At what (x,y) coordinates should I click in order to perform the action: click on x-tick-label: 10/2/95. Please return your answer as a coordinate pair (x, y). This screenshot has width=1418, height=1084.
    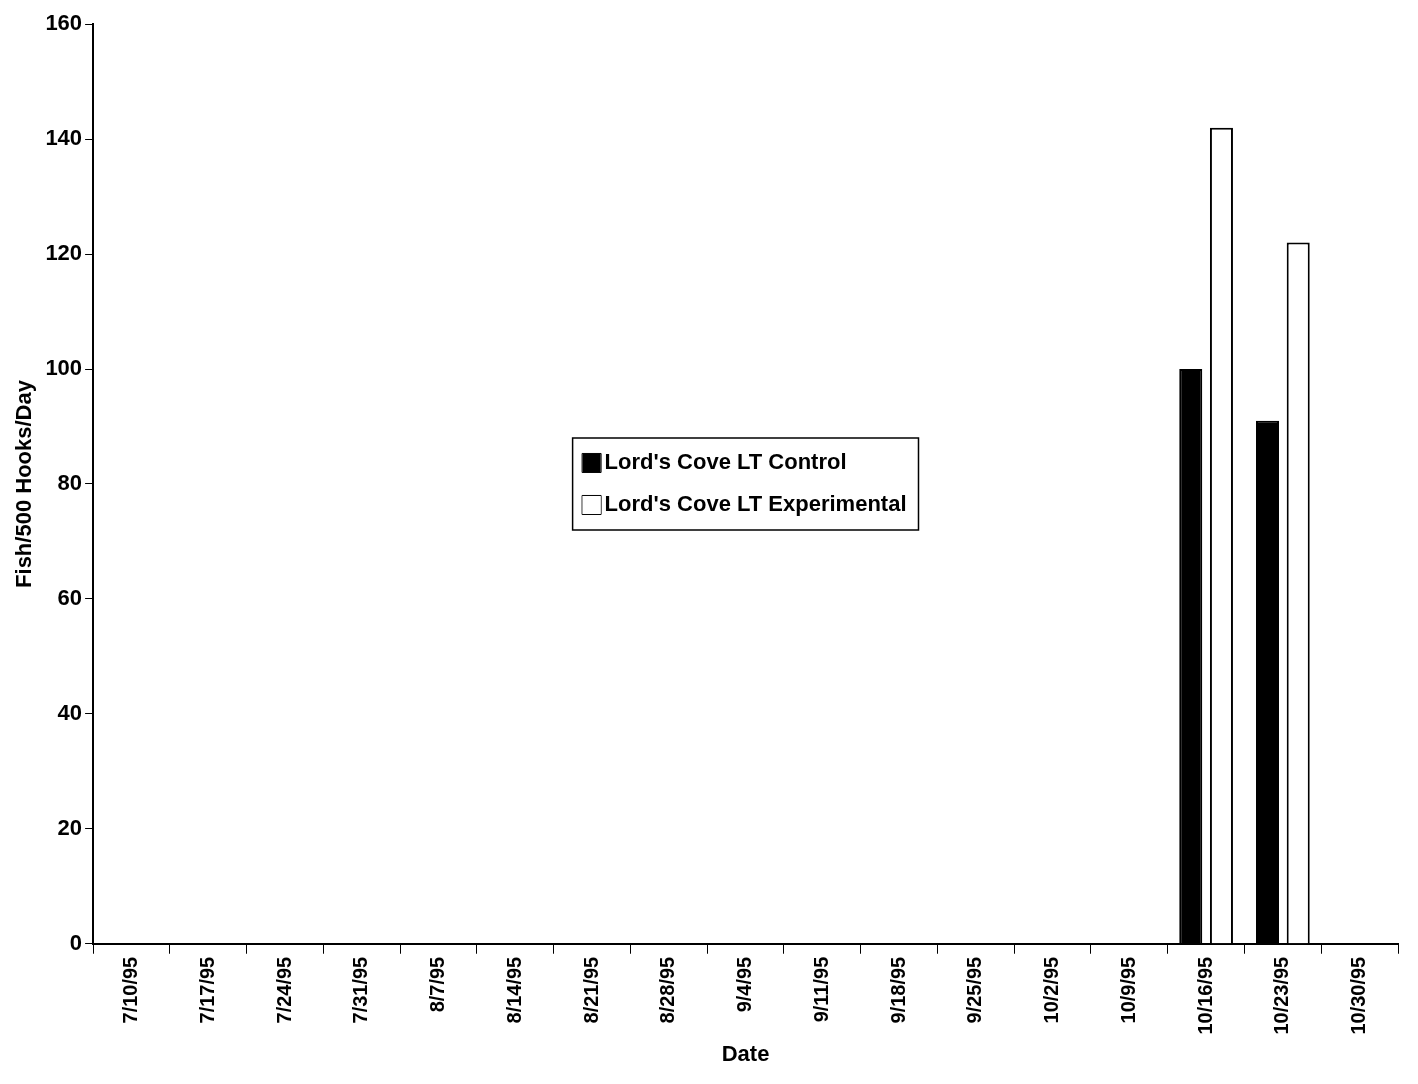
    Looking at the image, I should click on (1051, 990).